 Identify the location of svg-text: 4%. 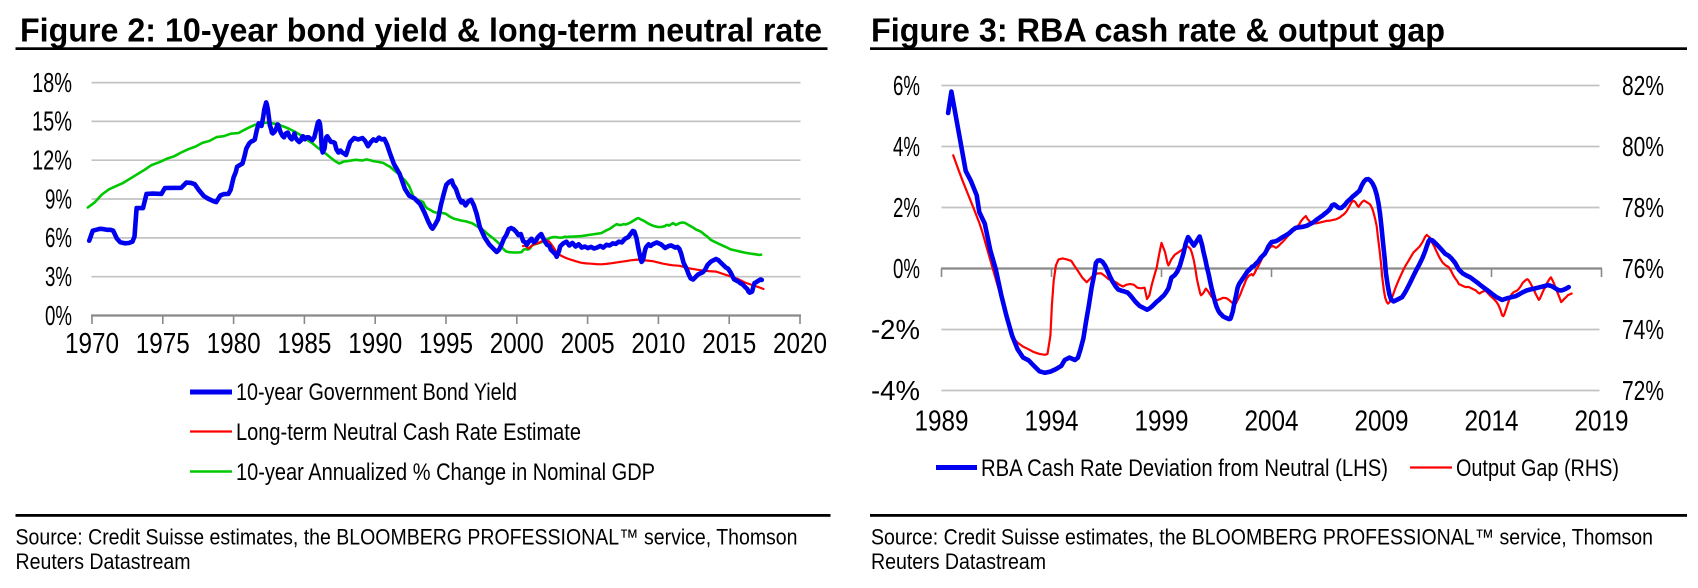
(906, 146).